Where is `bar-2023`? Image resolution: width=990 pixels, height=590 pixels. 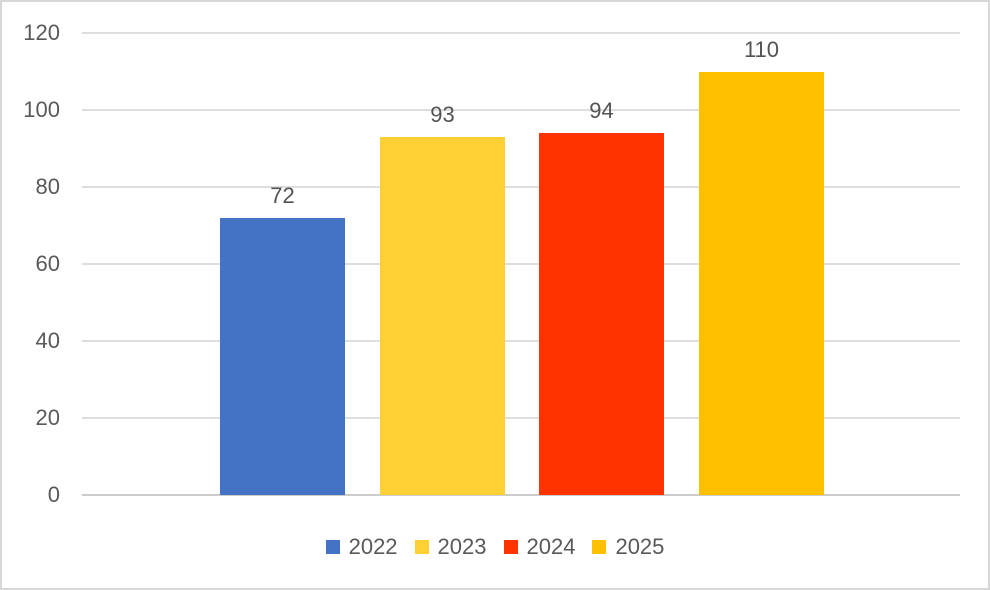 bar-2023 is located at coordinates (442, 315).